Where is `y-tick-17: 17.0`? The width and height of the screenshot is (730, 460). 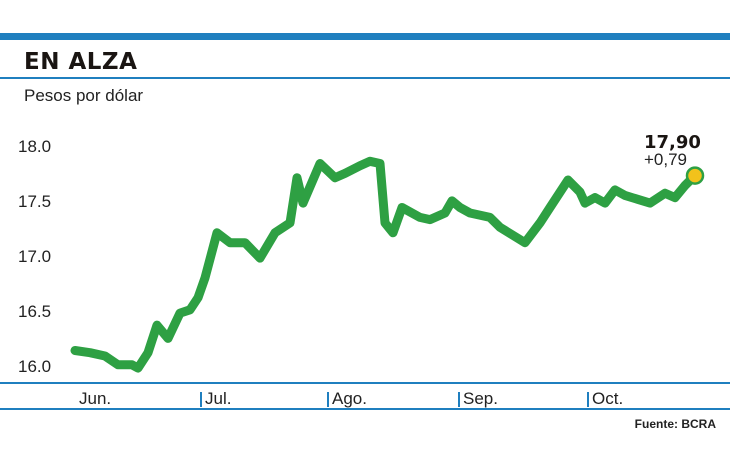 y-tick-17: 17.0 is located at coordinates (35, 256).